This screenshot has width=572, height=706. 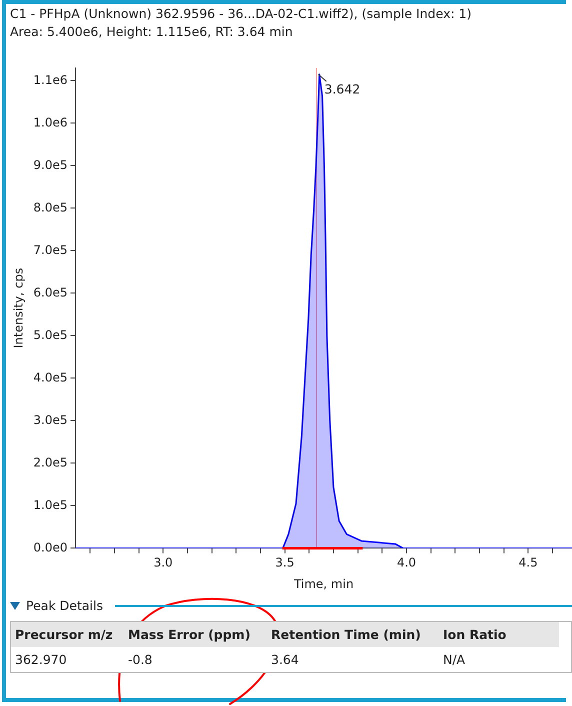 What do you see at coordinates (406, 563) in the screenshot?
I see `x-tick-label: 4.0` at bounding box center [406, 563].